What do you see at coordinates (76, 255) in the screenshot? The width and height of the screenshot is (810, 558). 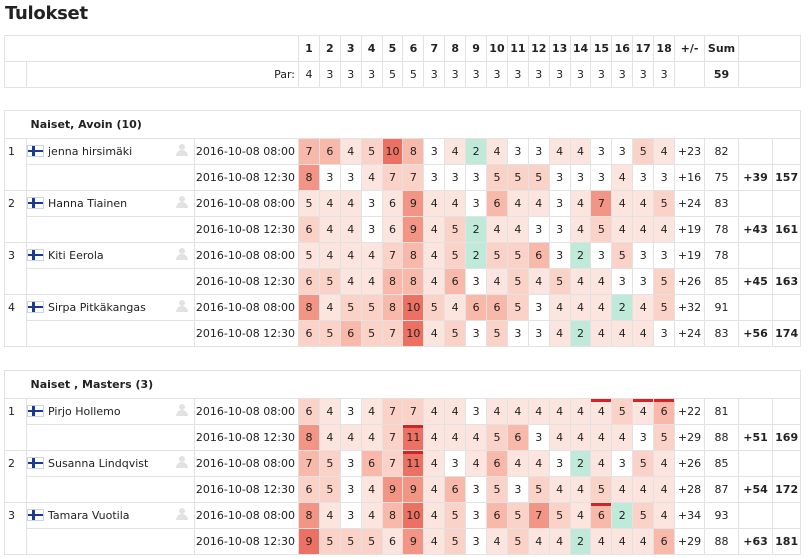 I see `player-name: Kiti Eerola` at bounding box center [76, 255].